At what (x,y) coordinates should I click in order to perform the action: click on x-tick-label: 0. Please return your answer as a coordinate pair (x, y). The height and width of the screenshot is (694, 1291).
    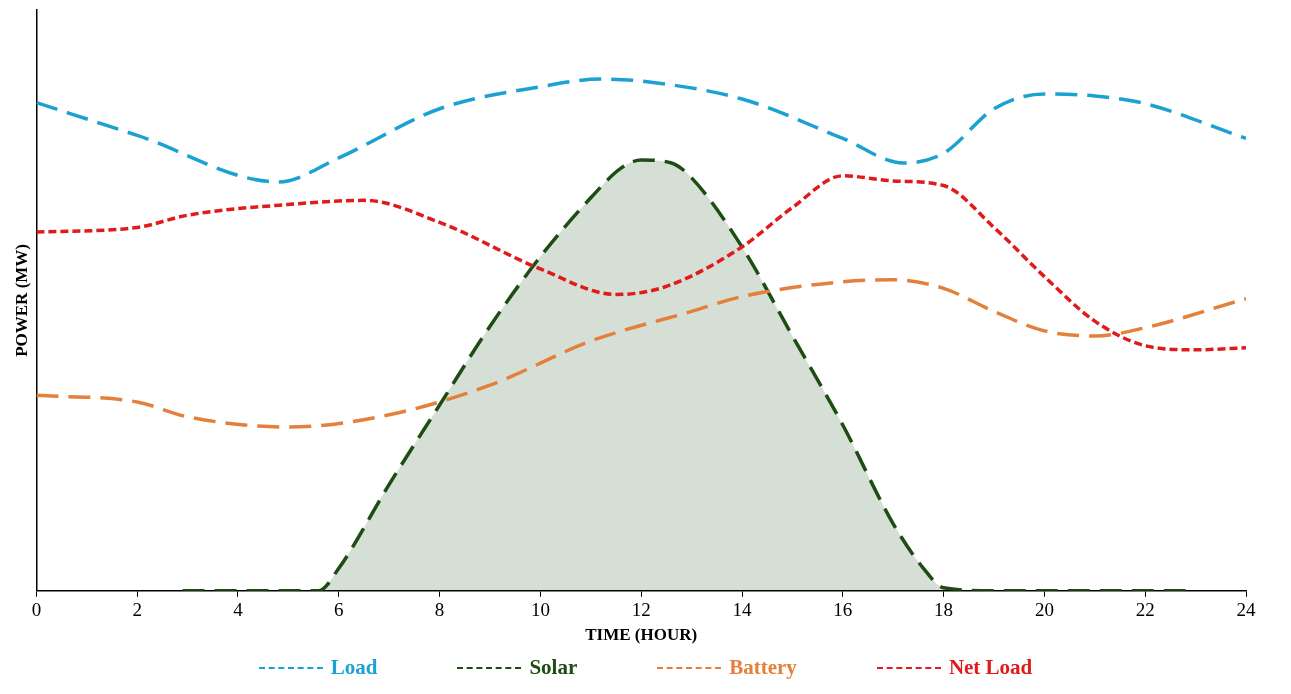
    Looking at the image, I should click on (36, 610).